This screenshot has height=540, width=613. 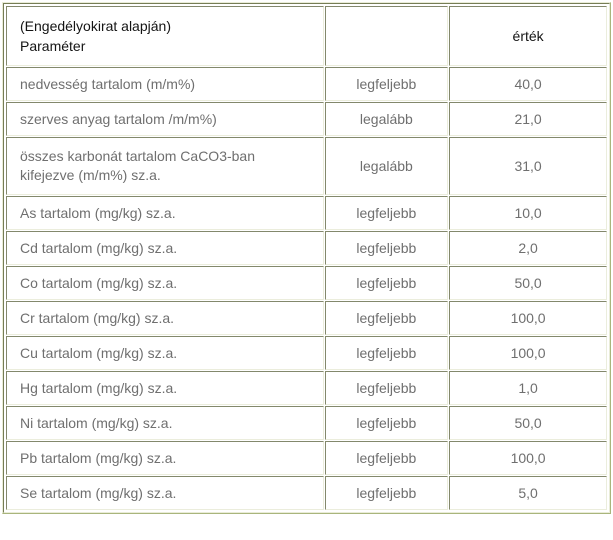 What do you see at coordinates (386, 36) in the screenshot?
I see `header-cell-limit` at bounding box center [386, 36].